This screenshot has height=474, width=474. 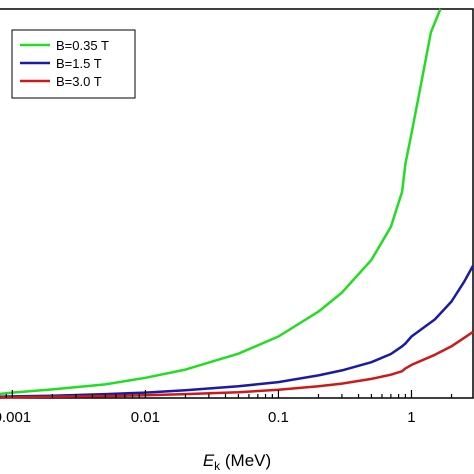 I want to click on x-axis: 0.001 0.01 0.1 1, so click(x=226, y=408).